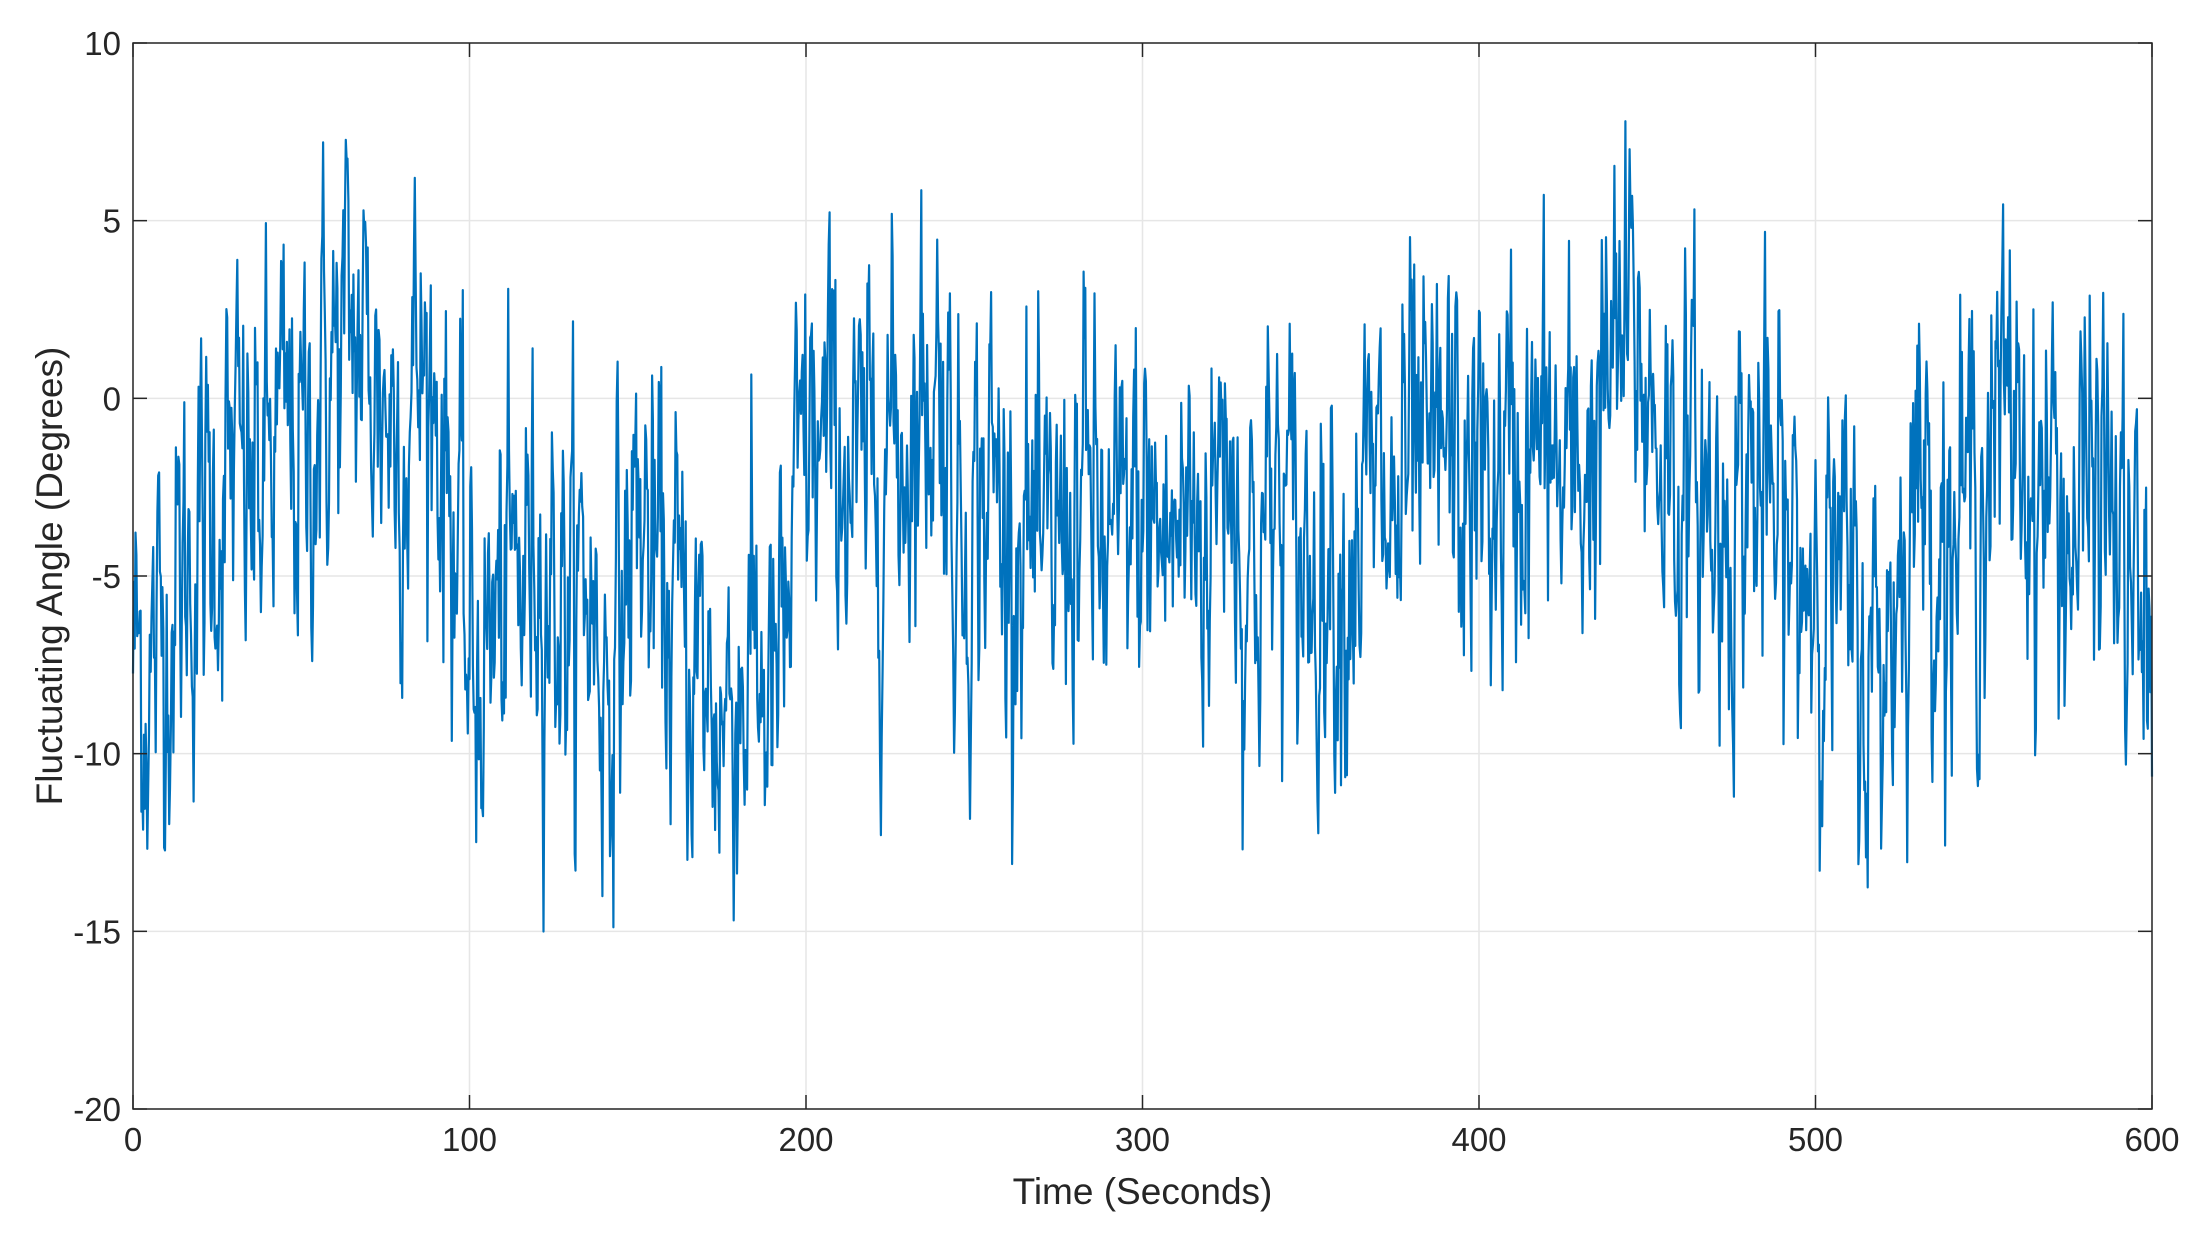 This screenshot has height=1233, width=2193. What do you see at coordinates (1815, 1139) in the screenshot?
I see `x-tick-label: 500` at bounding box center [1815, 1139].